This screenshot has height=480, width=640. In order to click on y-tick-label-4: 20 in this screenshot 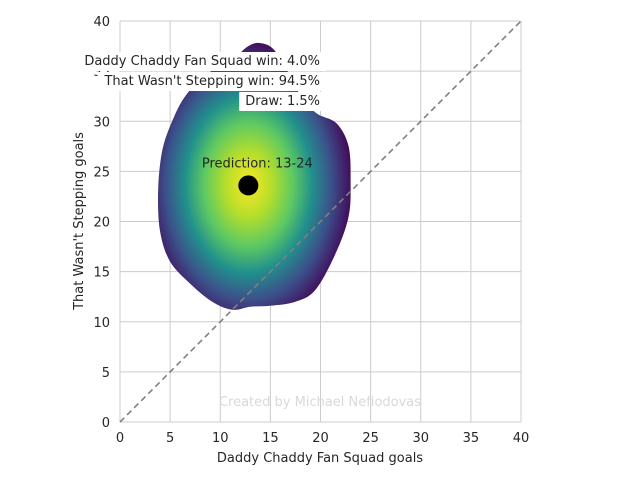, I will do `click(101, 223)`.